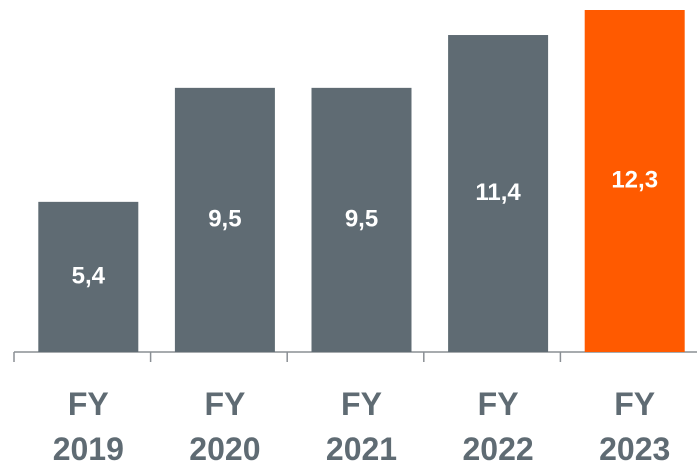  What do you see at coordinates (88, 426) in the screenshot?
I see `x-tick-label: FY 2019` at bounding box center [88, 426].